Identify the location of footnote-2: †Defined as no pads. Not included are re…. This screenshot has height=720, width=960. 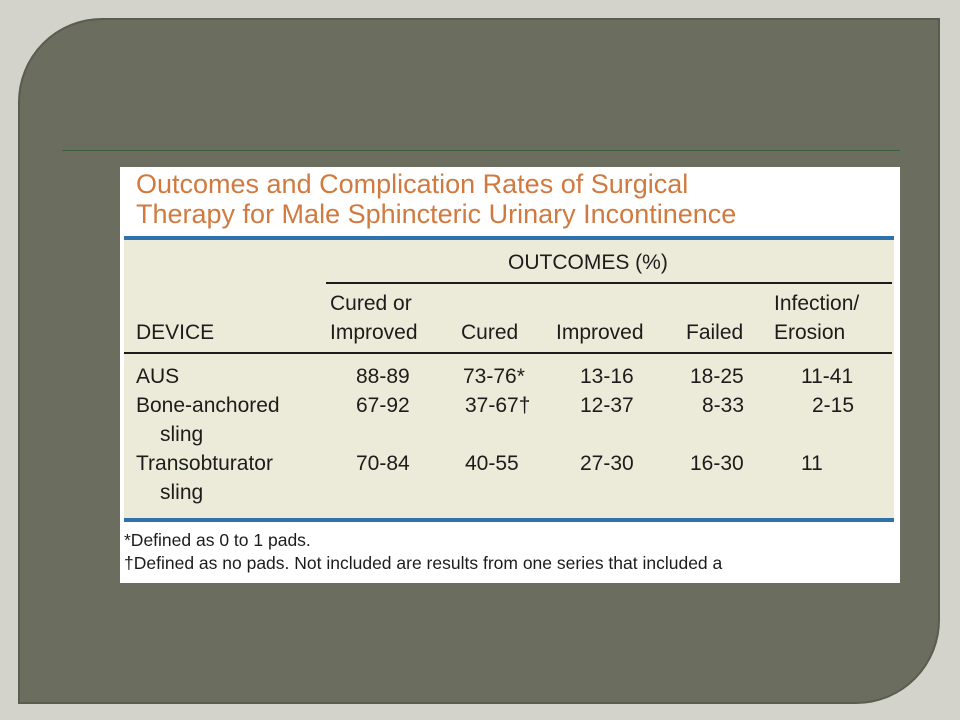
(423, 563).